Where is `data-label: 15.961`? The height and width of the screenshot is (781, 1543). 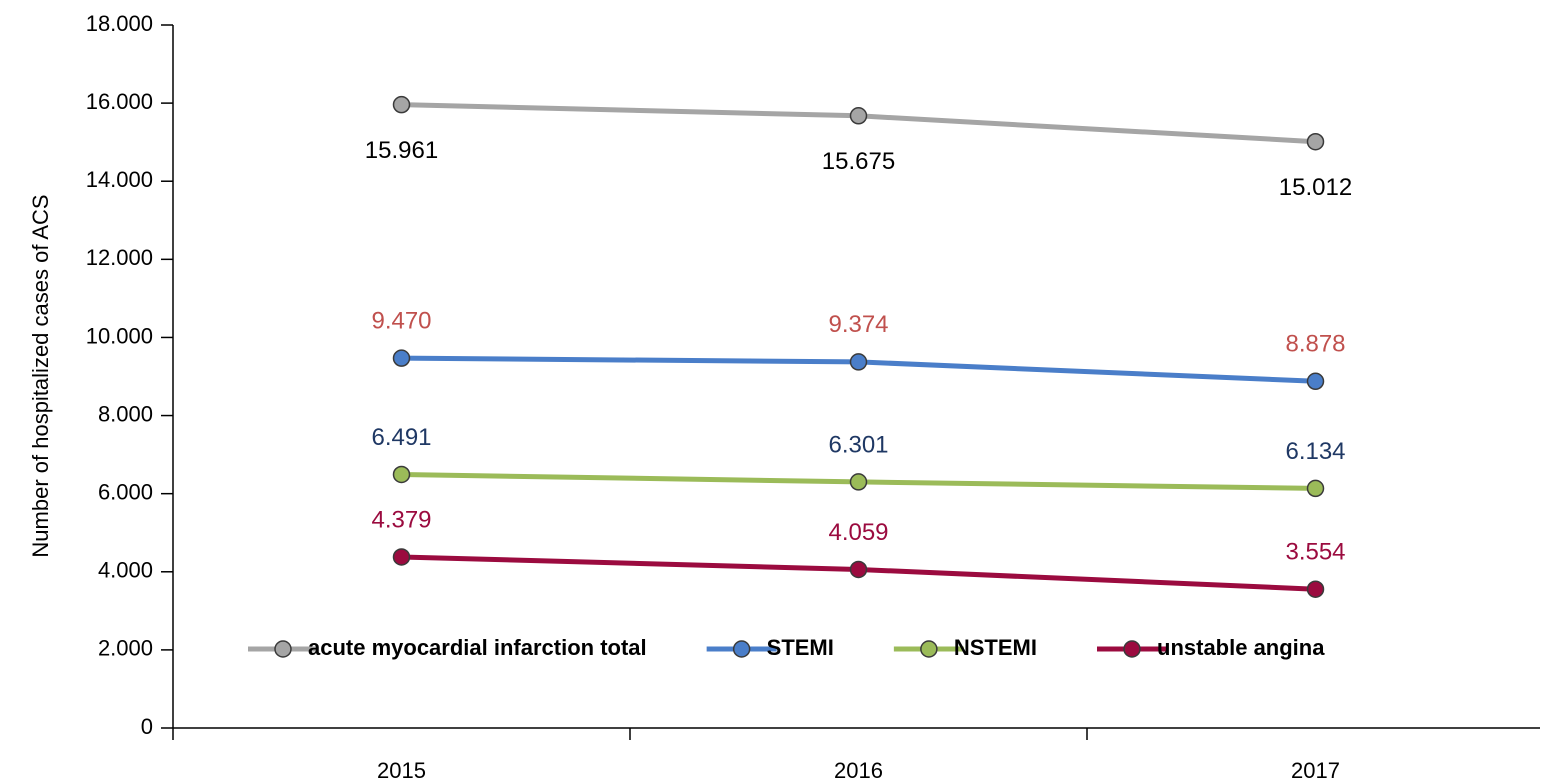
data-label: 15.961 is located at coordinates (401, 150).